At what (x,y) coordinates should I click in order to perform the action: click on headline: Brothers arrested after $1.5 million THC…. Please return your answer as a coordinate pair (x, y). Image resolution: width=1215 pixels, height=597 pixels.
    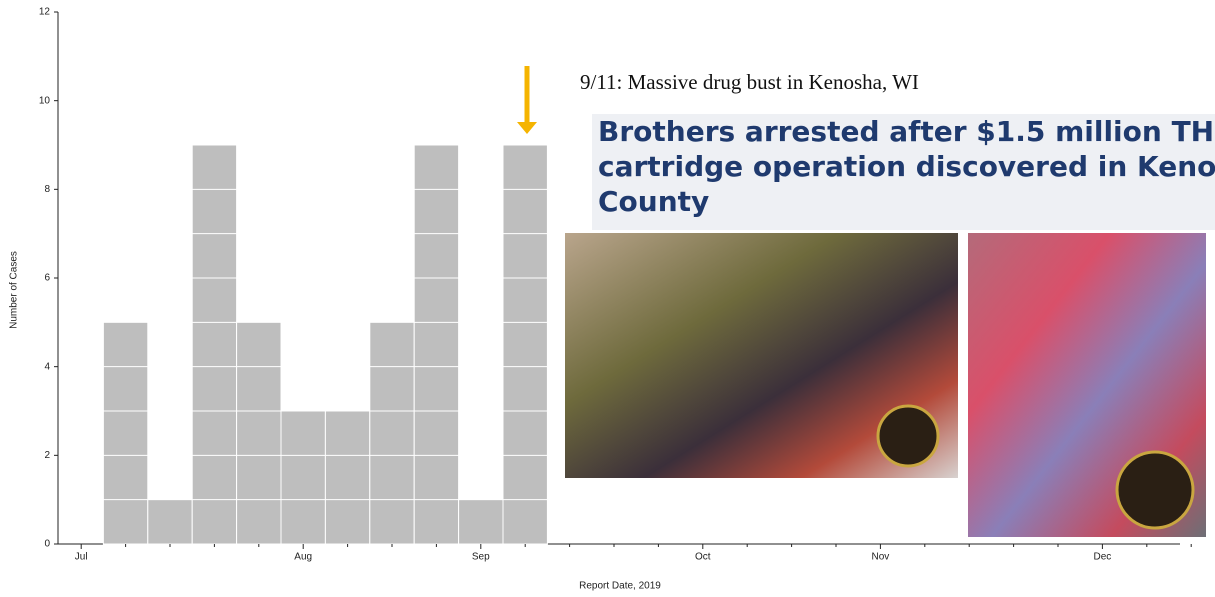
    Looking at the image, I should click on (903, 172).